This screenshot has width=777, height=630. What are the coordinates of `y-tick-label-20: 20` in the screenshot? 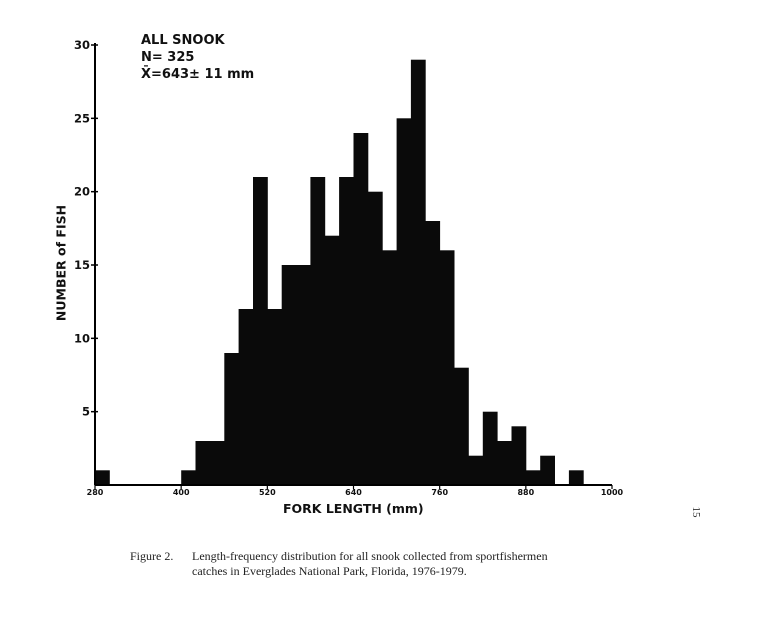 It's located at (82, 192).